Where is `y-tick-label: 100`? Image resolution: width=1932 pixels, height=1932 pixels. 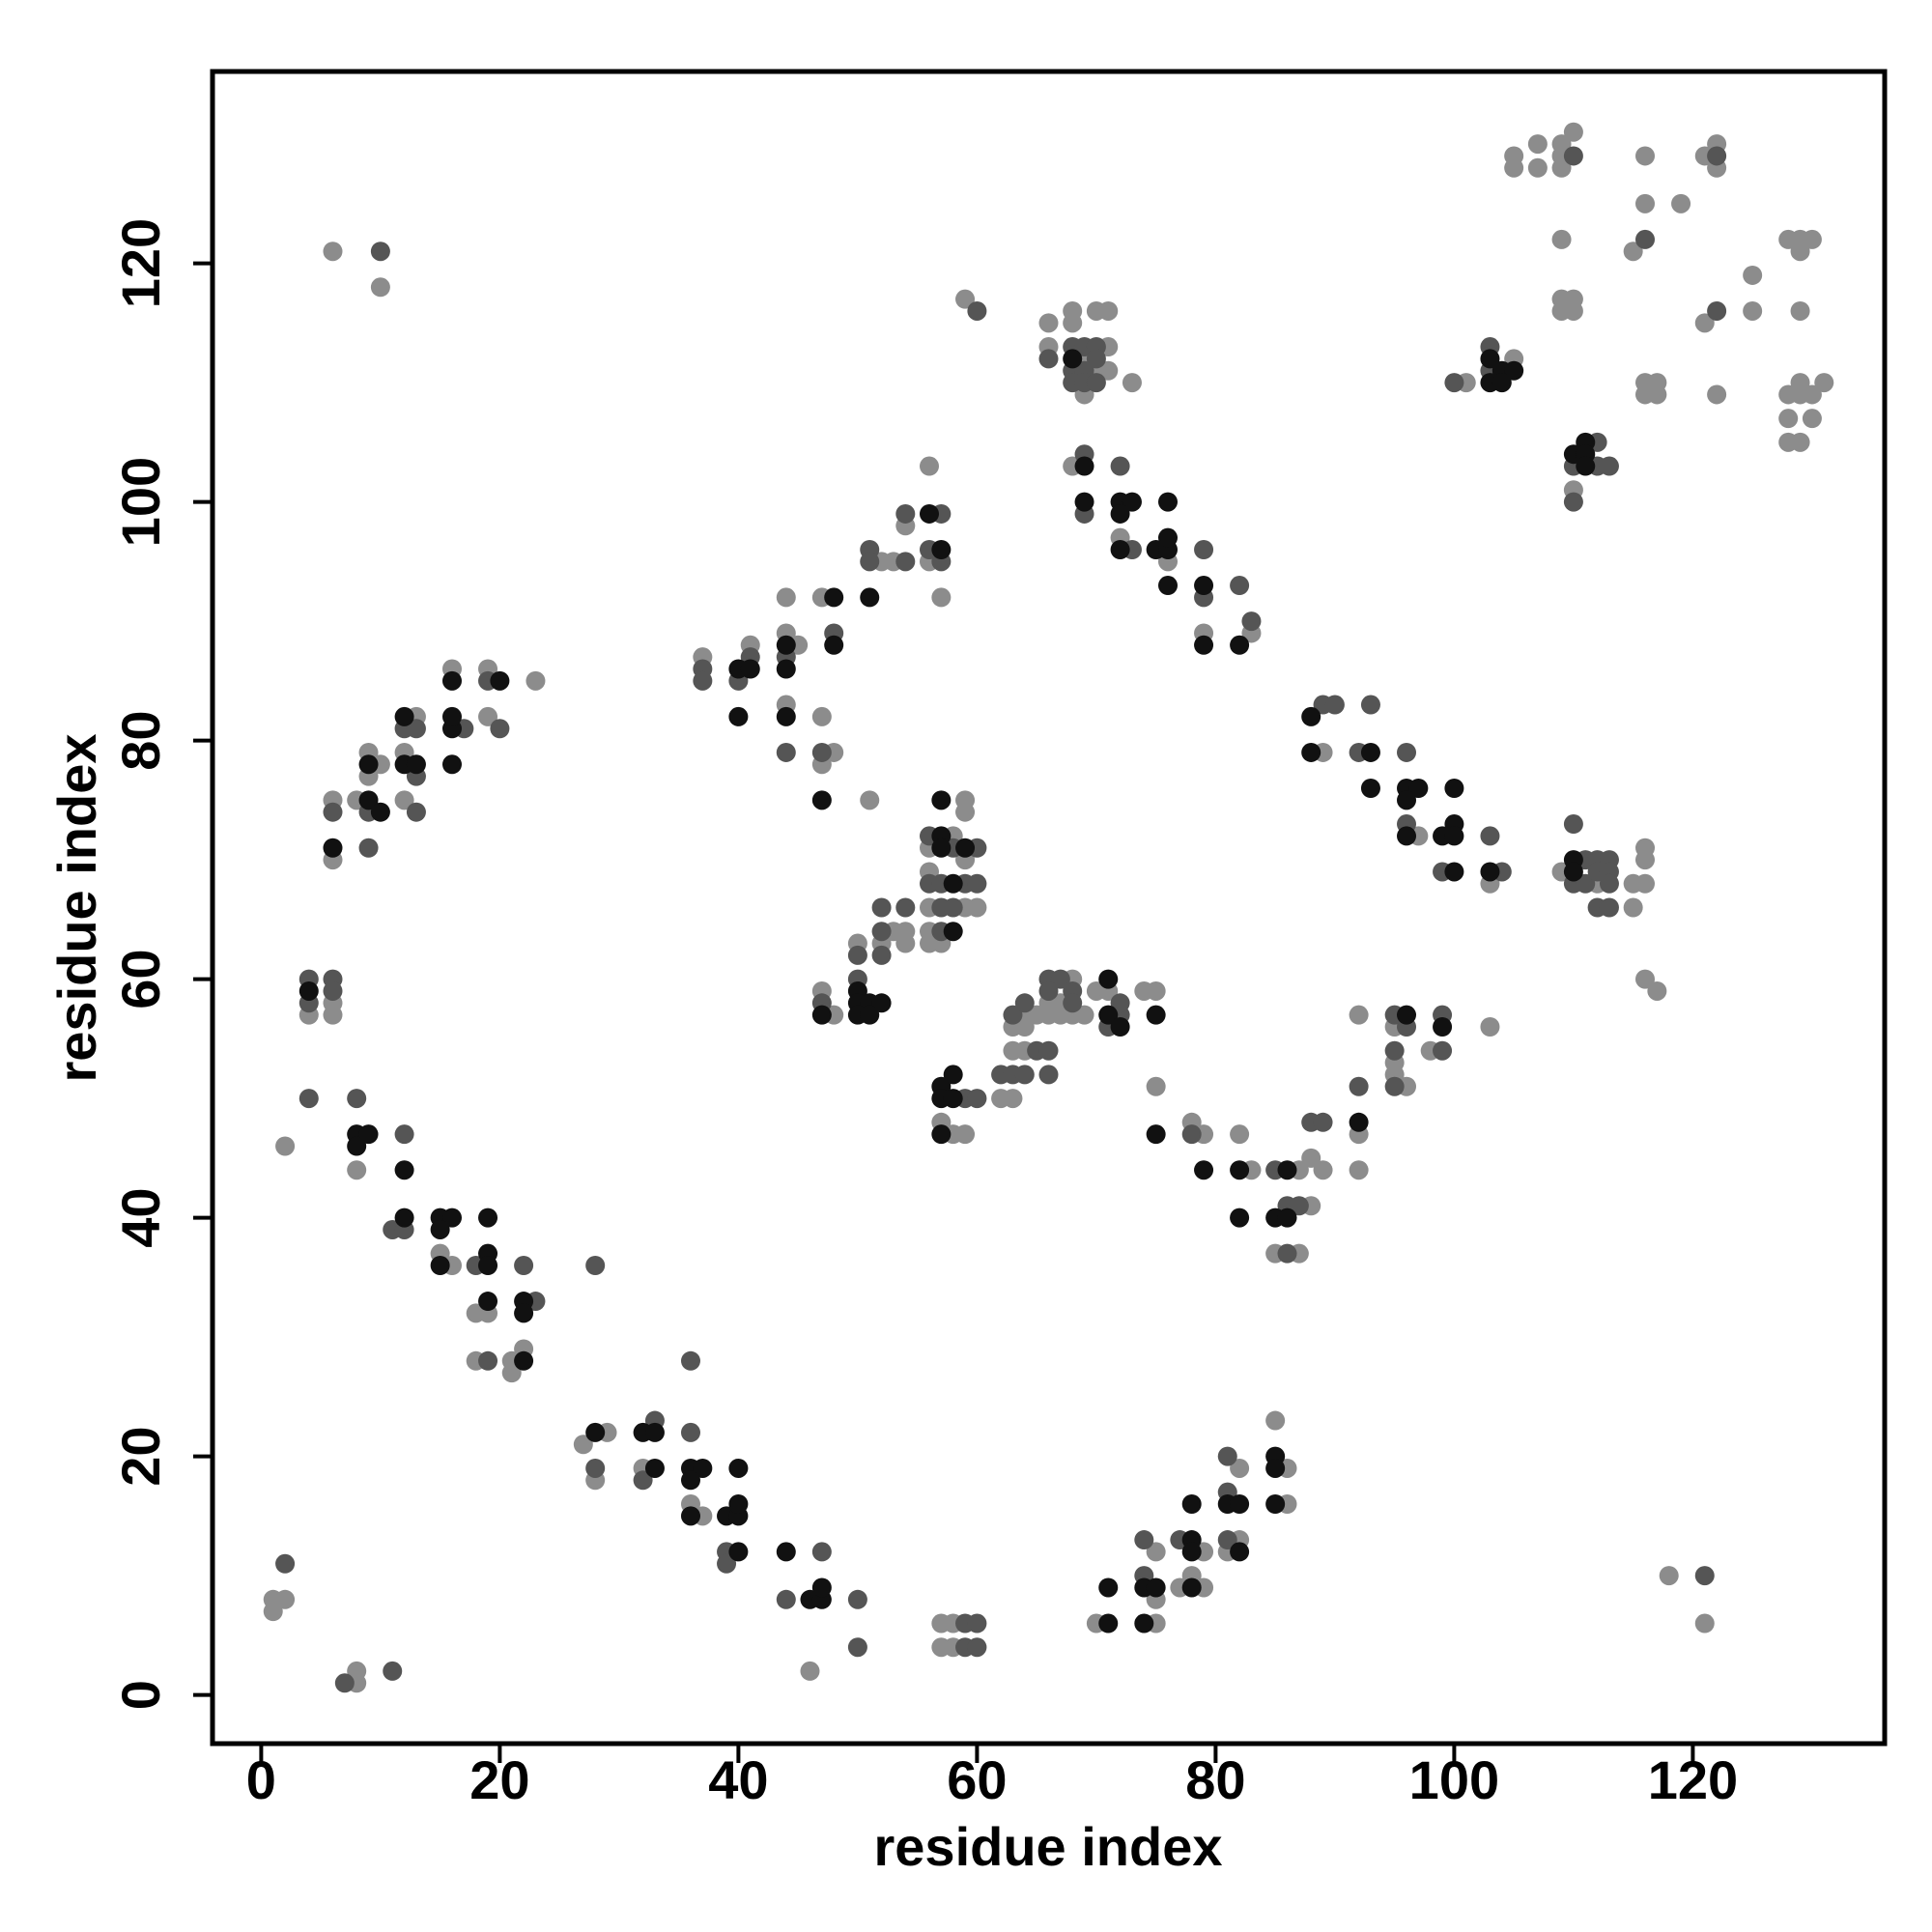
y-tick-label: 100 is located at coordinates (140, 502).